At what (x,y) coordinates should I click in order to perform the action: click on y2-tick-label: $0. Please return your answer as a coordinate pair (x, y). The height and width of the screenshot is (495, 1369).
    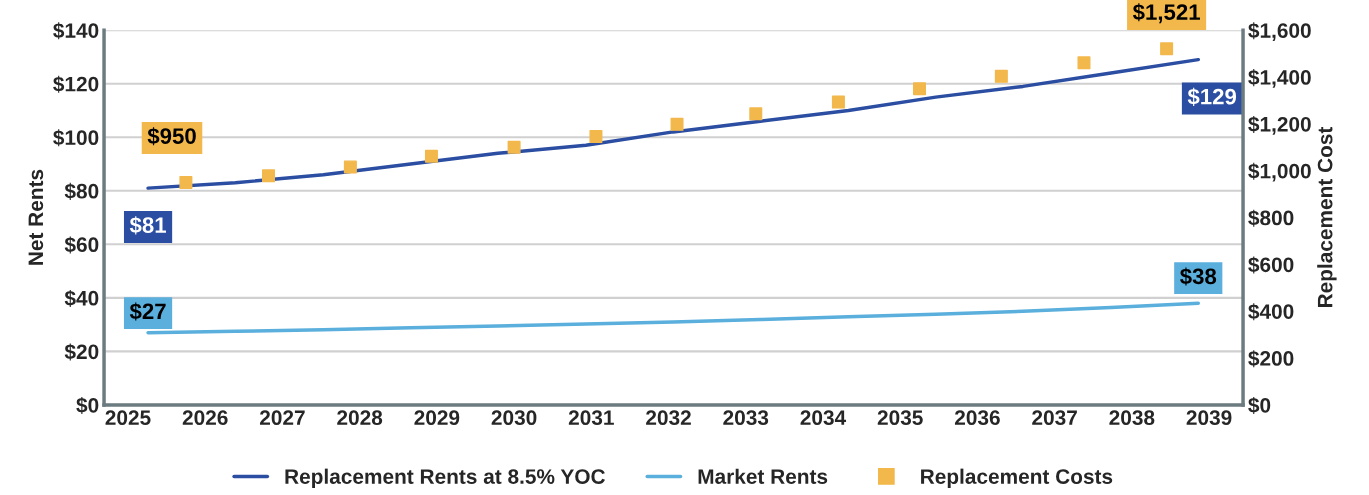
    Looking at the image, I should click on (1259, 406).